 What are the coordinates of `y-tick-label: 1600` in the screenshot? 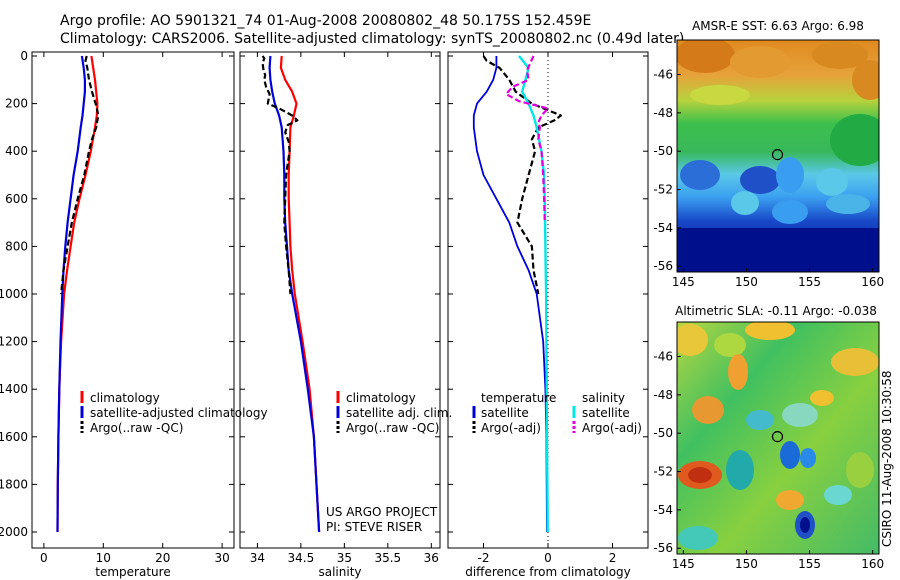 It's located at (14, 437).